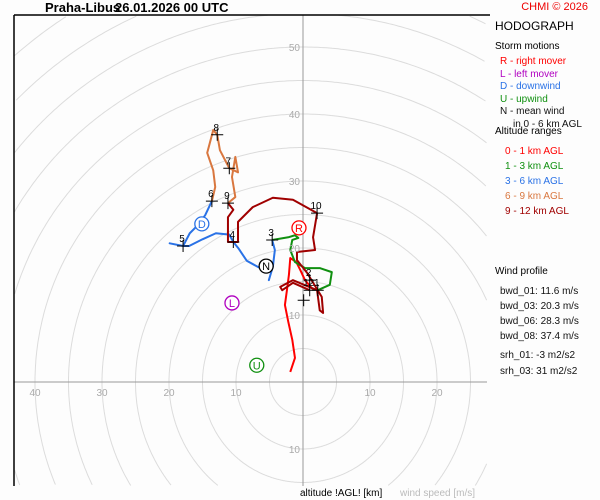  What do you see at coordinates (216, 128) in the screenshot?
I see `height-label: 8` at bounding box center [216, 128].